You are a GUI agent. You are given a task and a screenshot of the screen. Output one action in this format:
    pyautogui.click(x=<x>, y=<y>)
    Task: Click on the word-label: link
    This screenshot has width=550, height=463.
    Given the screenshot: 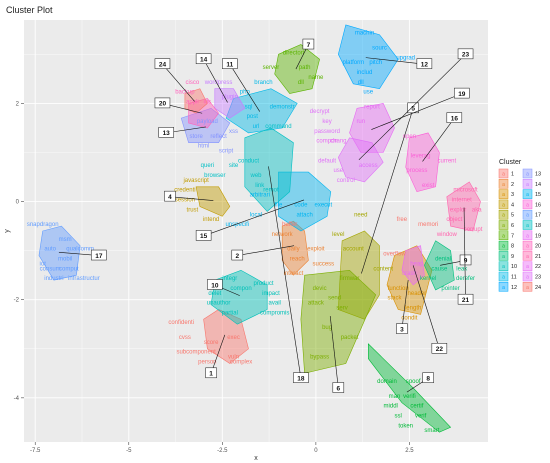 What is the action you would take?
    pyautogui.click(x=260, y=186)
    